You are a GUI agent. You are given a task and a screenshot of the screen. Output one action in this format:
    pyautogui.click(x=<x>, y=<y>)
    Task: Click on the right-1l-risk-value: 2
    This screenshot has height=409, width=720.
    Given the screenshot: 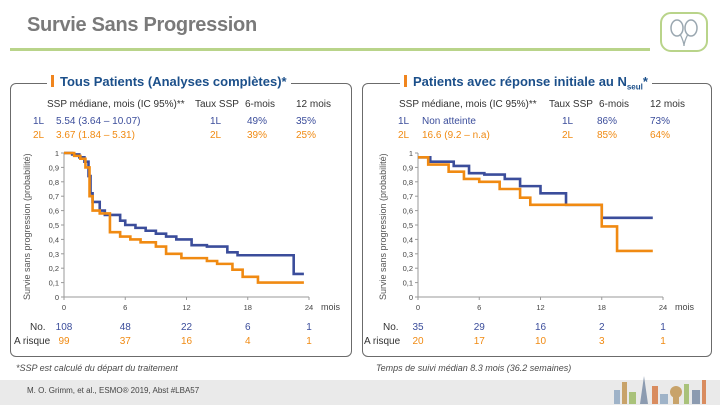 What is the action you would take?
    pyautogui.click(x=601, y=327)
    